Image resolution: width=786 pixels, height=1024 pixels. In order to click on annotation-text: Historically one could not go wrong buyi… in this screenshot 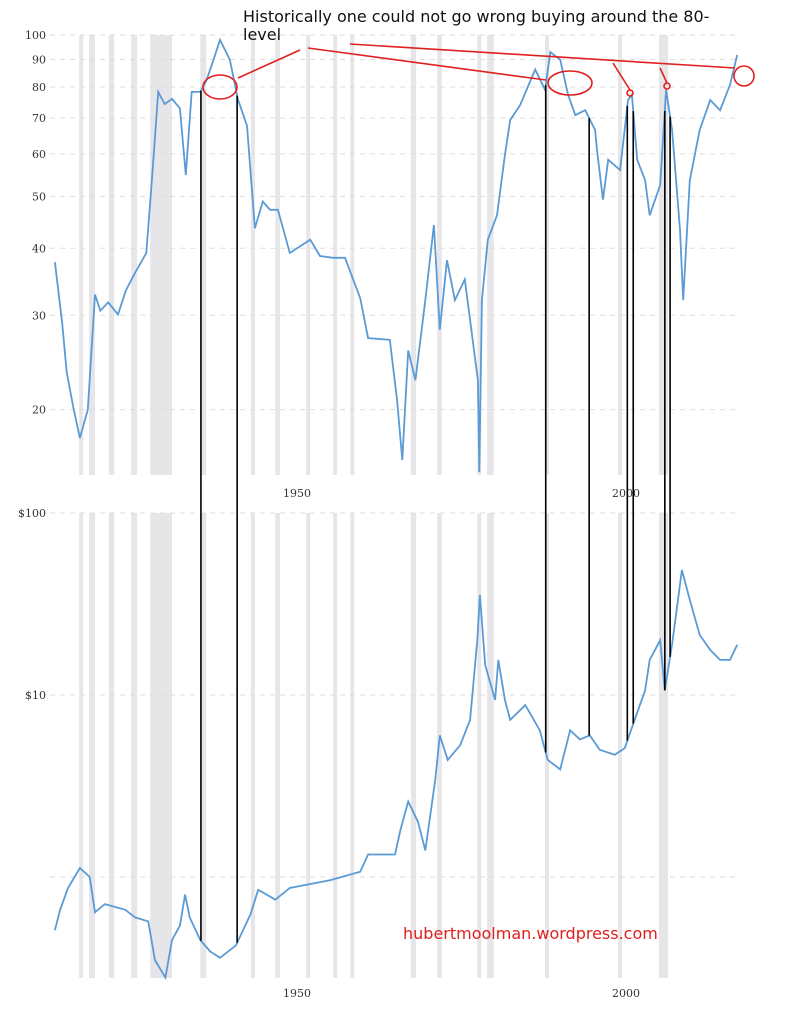, I will do `click(476, 25)`.